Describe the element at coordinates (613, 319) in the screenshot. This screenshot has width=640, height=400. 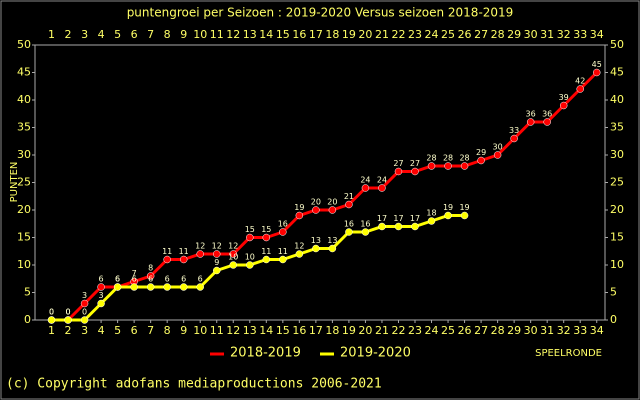
I see `y-tick-label-right: 0` at that location.